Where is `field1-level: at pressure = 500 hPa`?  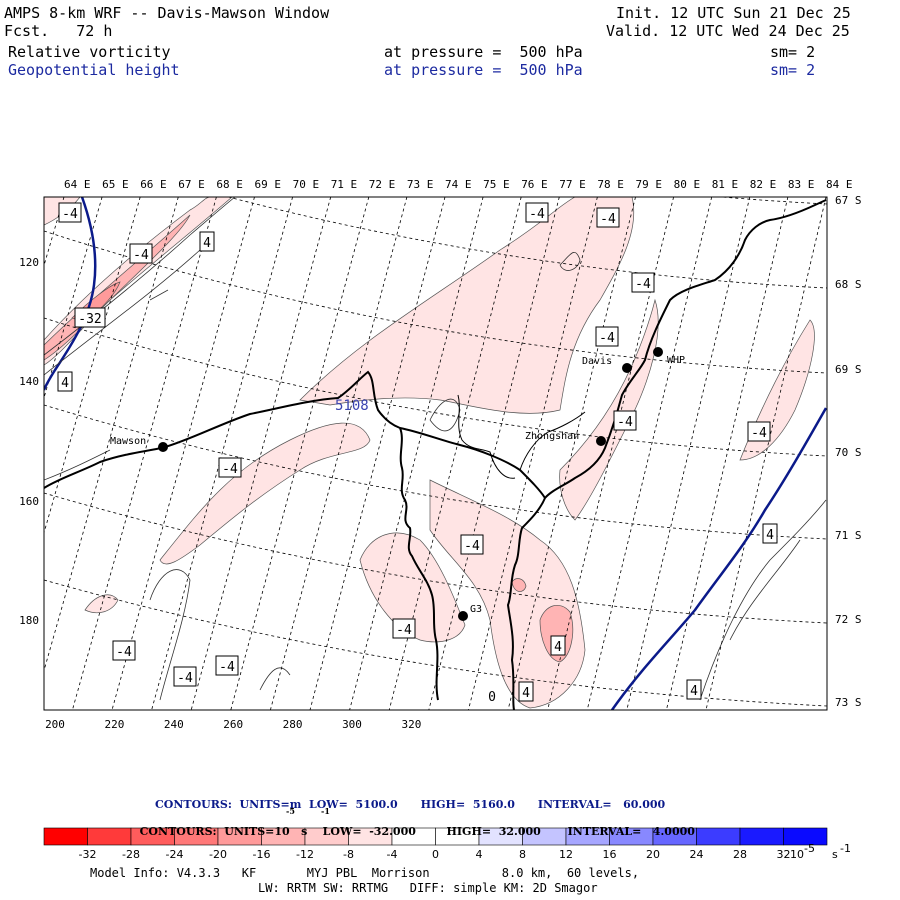 field1-level: at pressure = 500 hPa is located at coordinates (483, 52).